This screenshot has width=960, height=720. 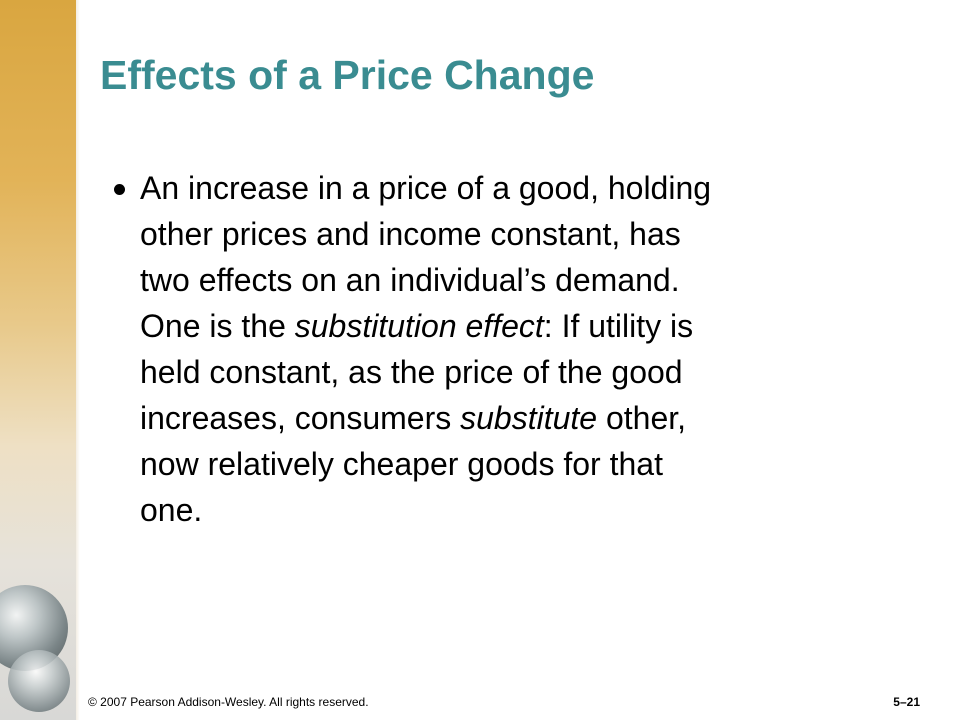 I want to click on text: one., so click(x=171, y=510).